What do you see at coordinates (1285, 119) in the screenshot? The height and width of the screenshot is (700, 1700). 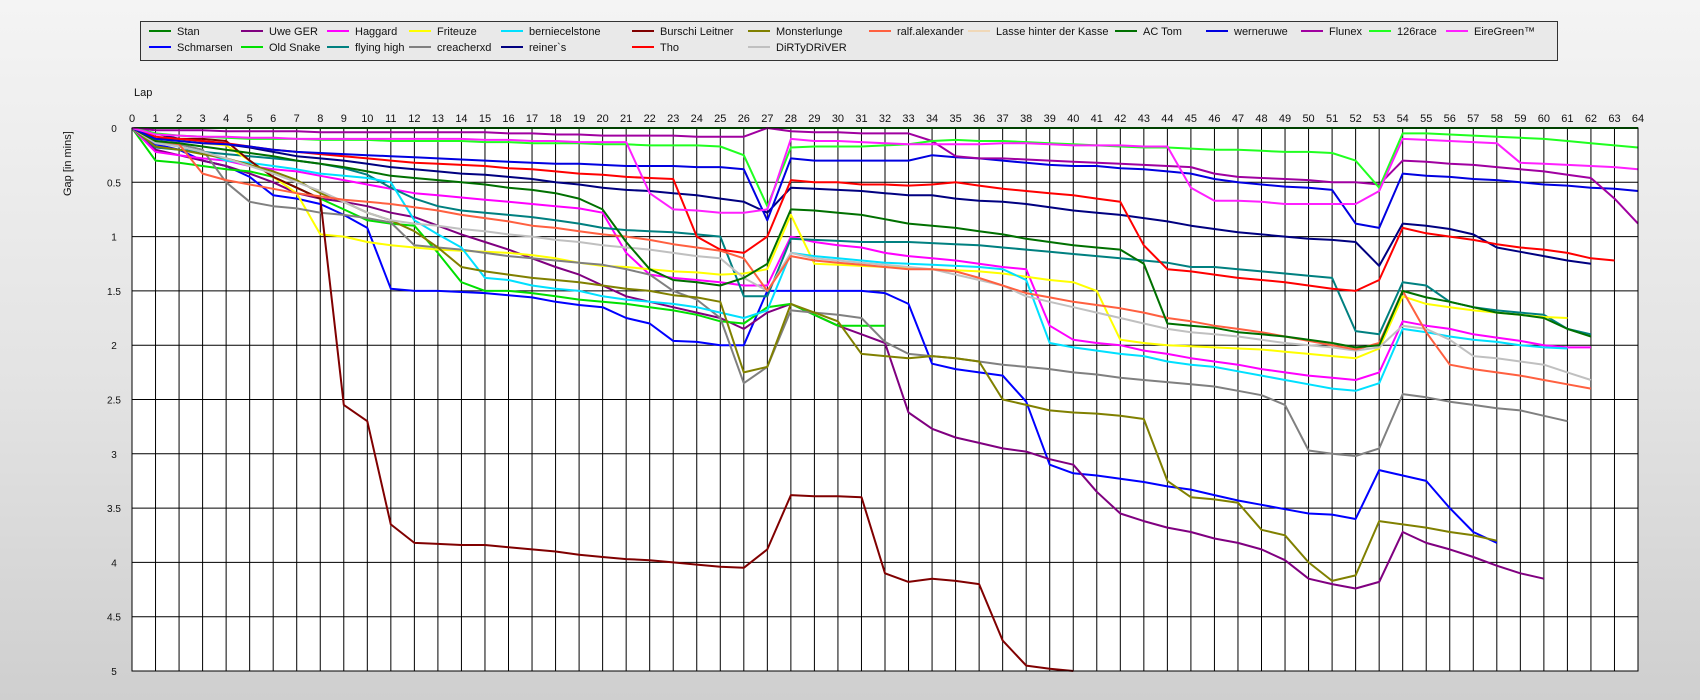 I see `x-tick-label: 49` at bounding box center [1285, 119].